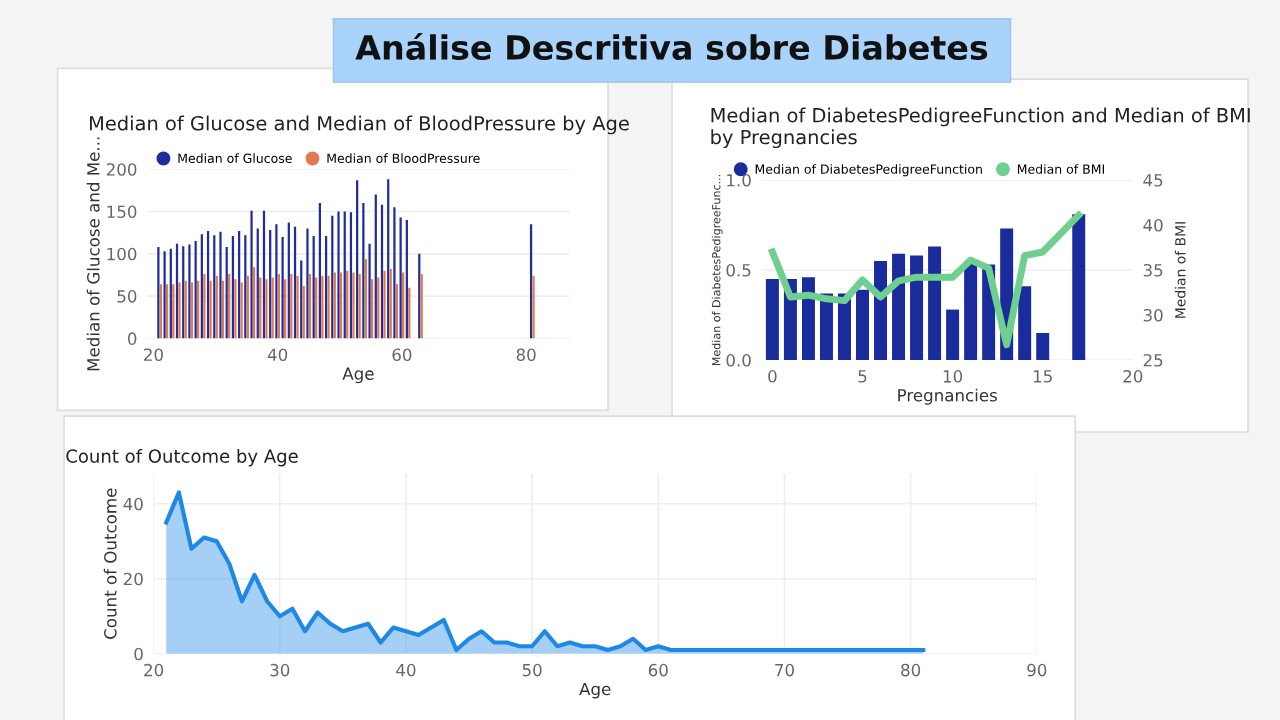  Describe the element at coordinates (127, 296) in the screenshot. I see `y-tick-label: 50` at that location.